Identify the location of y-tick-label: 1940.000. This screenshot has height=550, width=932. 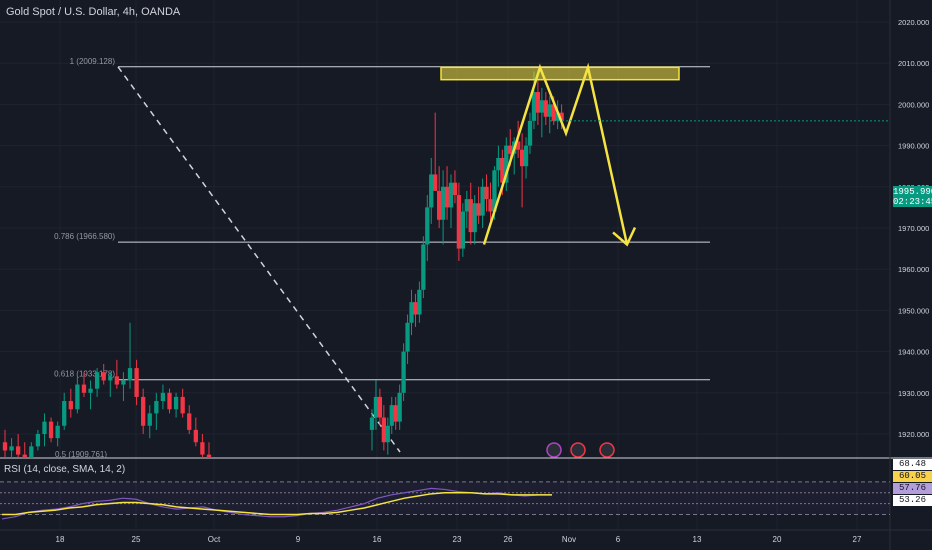
(913, 352).